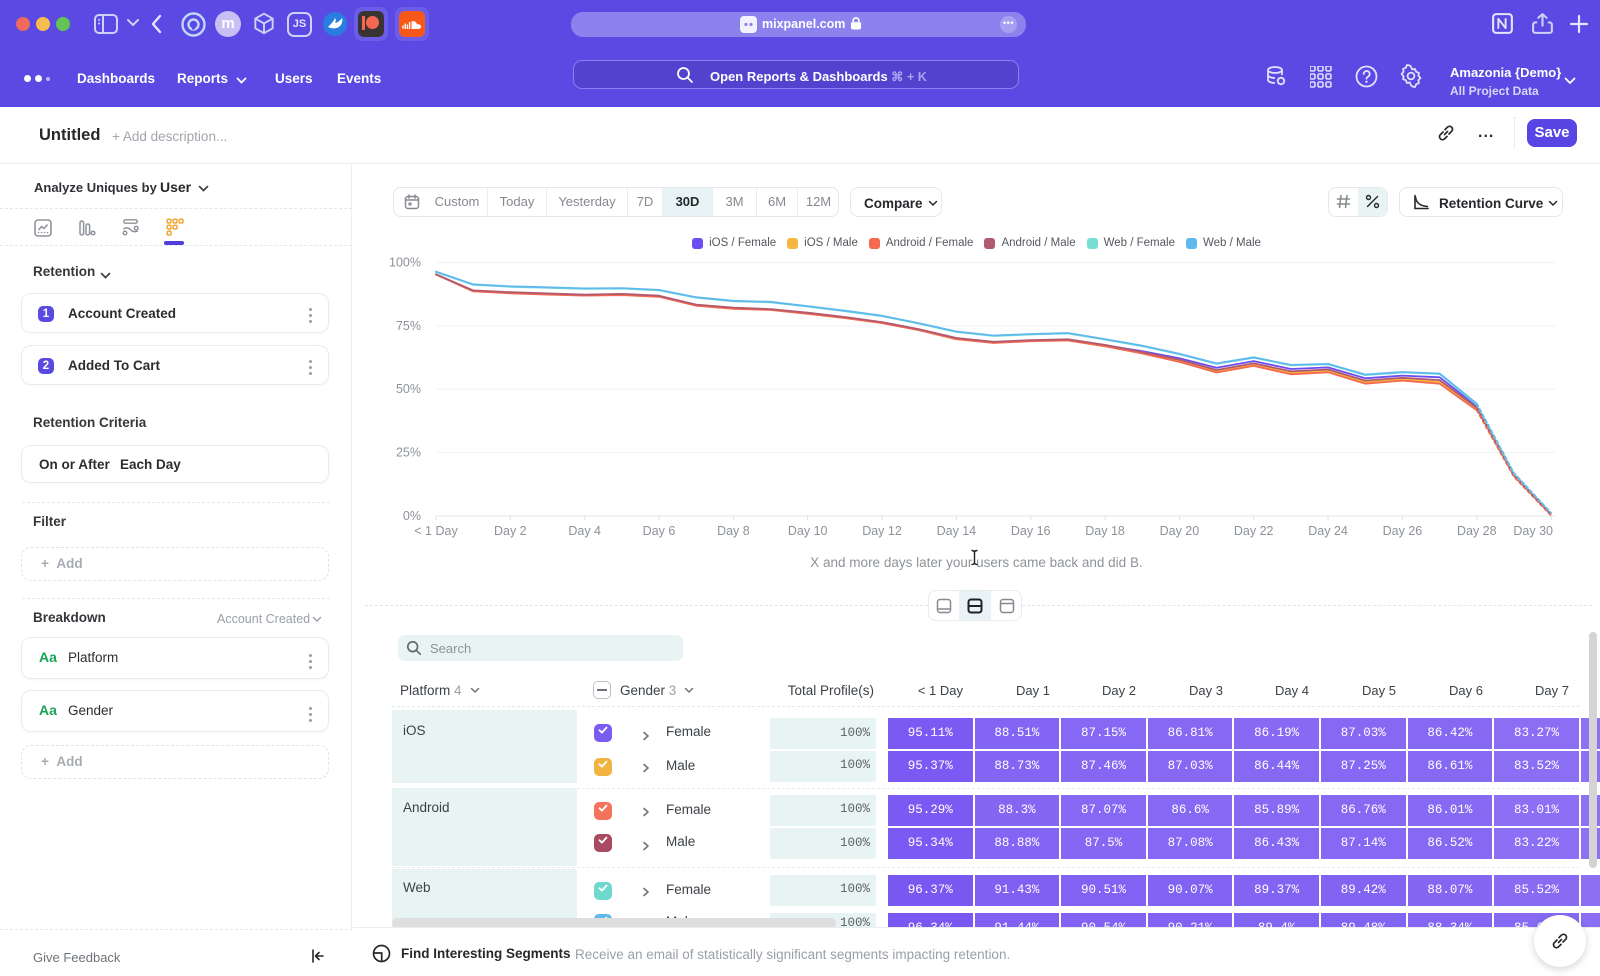 Image resolution: width=1600 pixels, height=976 pixels. Describe the element at coordinates (584, 531) in the screenshot. I see `svg-text: Day 4` at that location.